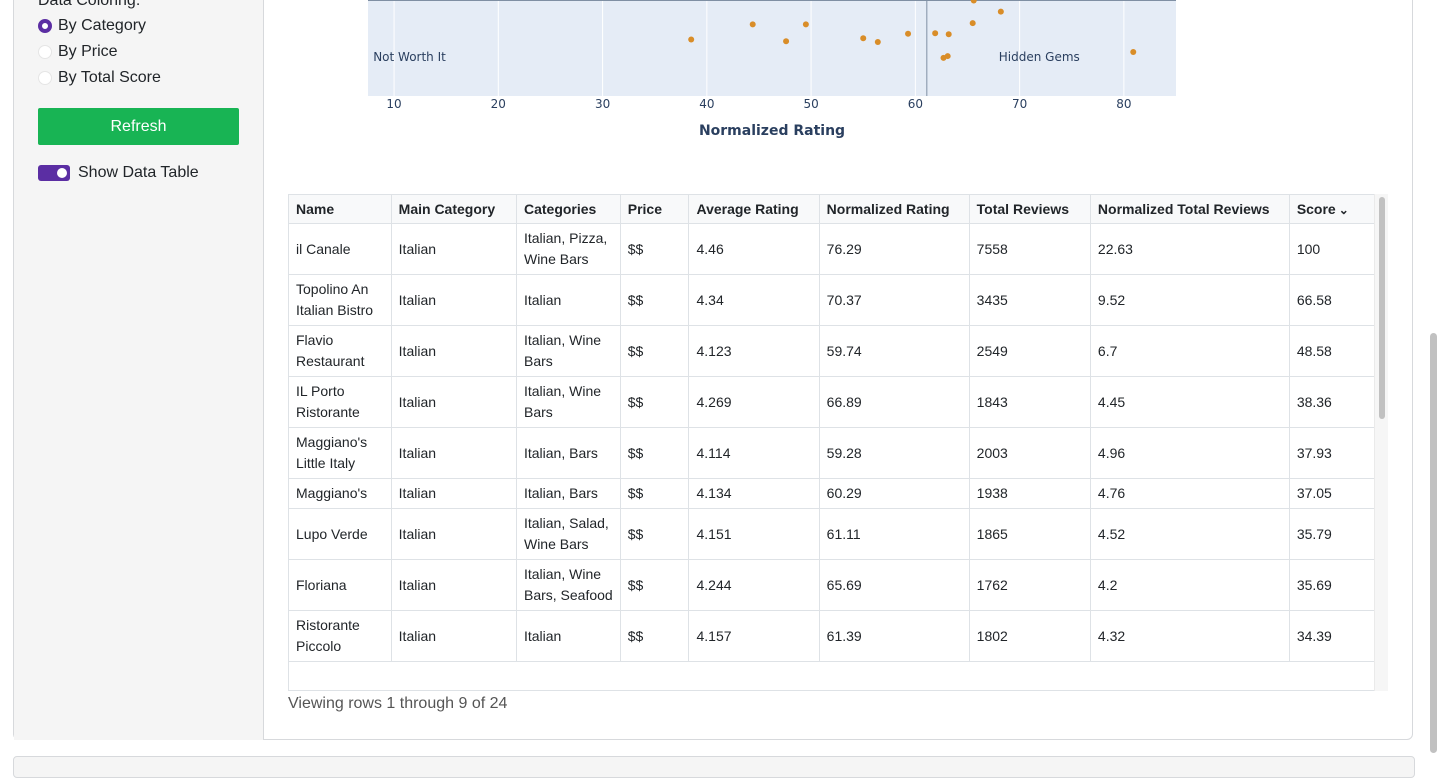  Describe the element at coordinates (45, 26) in the screenshot. I see `radio-checked-icon` at that location.